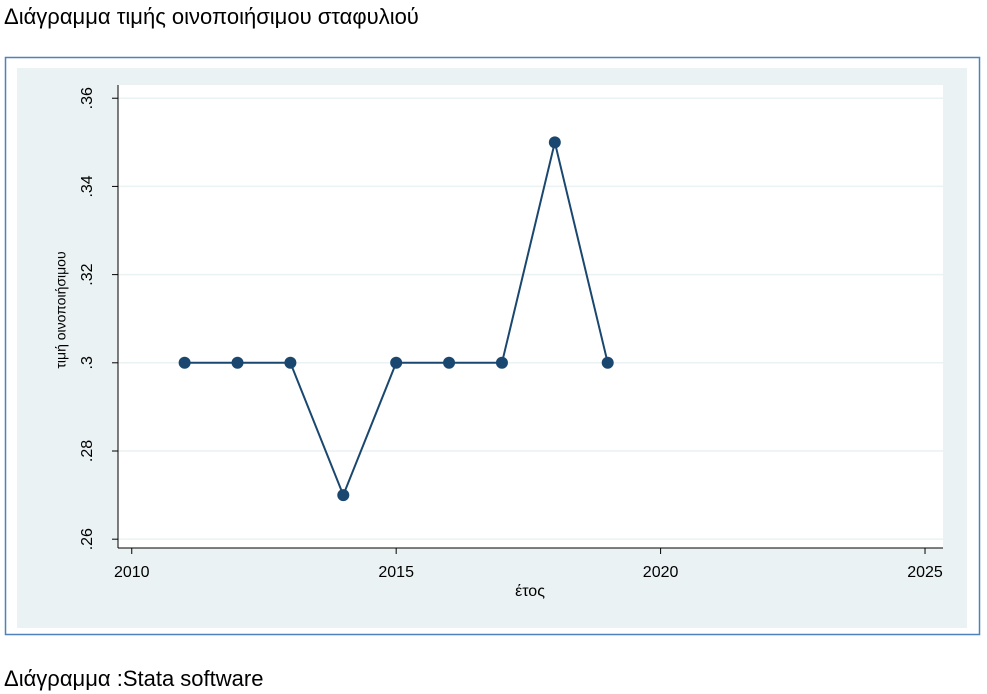 The height and width of the screenshot is (694, 987). I want to click on y-tick-label: .36, so click(87, 98).